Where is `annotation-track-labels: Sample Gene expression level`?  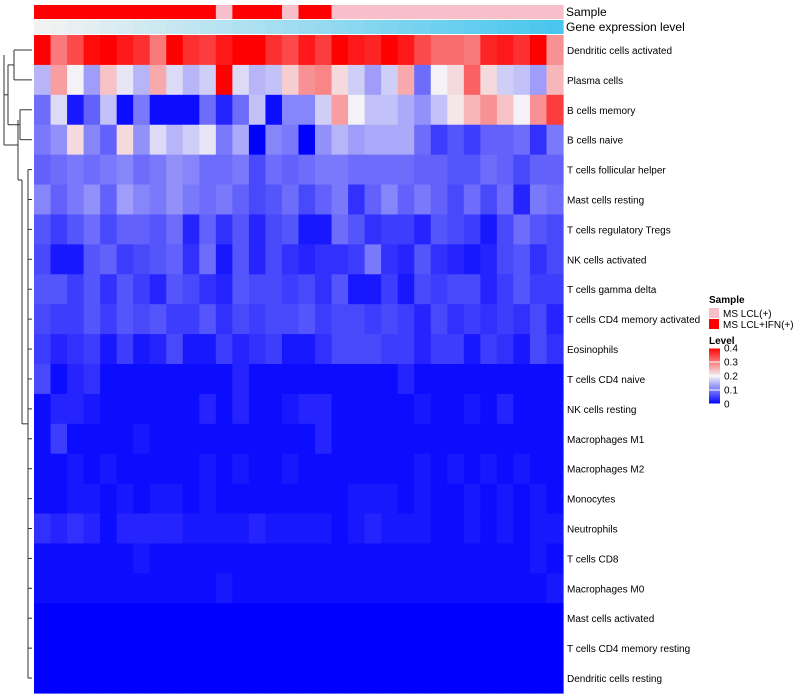
annotation-track-labels: Sample Gene expression level is located at coordinates (625, 19).